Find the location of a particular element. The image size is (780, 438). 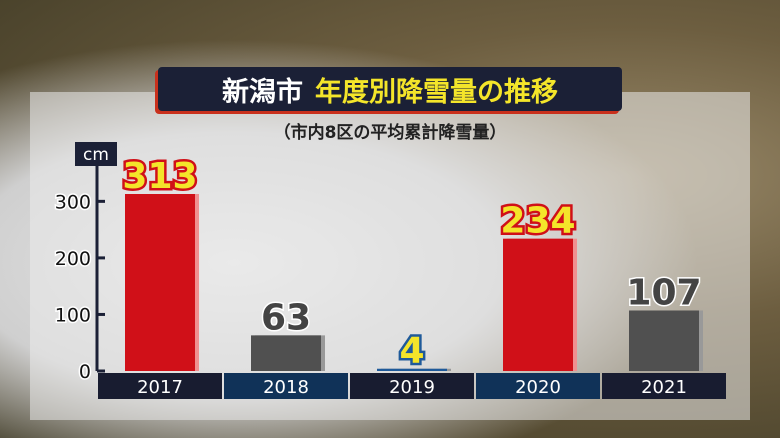

bar-2020 is located at coordinates (538, 304).